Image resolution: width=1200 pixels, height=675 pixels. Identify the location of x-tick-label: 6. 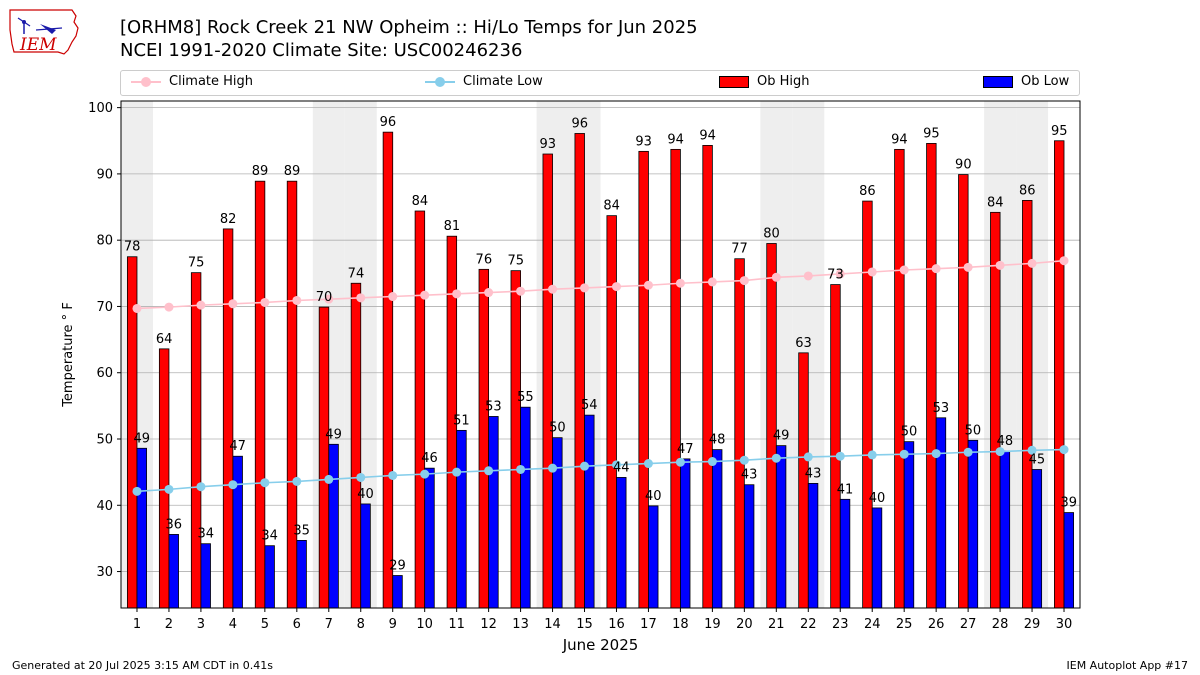
(297, 624).